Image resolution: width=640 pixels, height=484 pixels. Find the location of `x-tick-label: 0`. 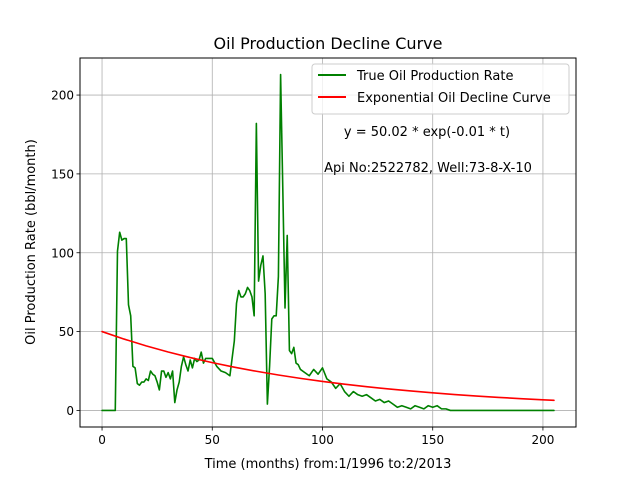

x-tick-label: 0 is located at coordinates (102, 440).